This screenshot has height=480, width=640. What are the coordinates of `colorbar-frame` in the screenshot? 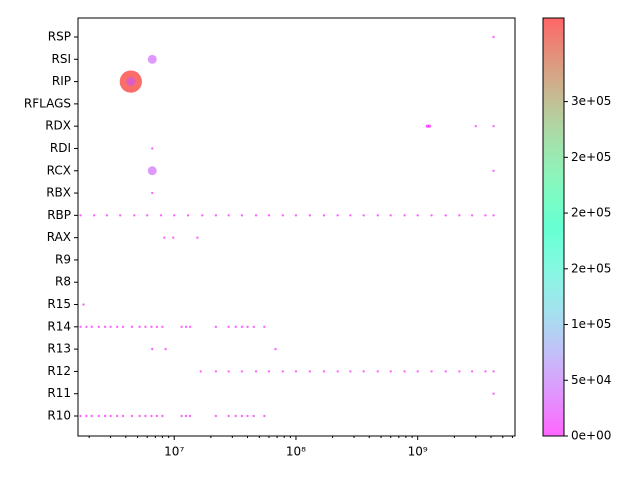 It's located at (553, 227).